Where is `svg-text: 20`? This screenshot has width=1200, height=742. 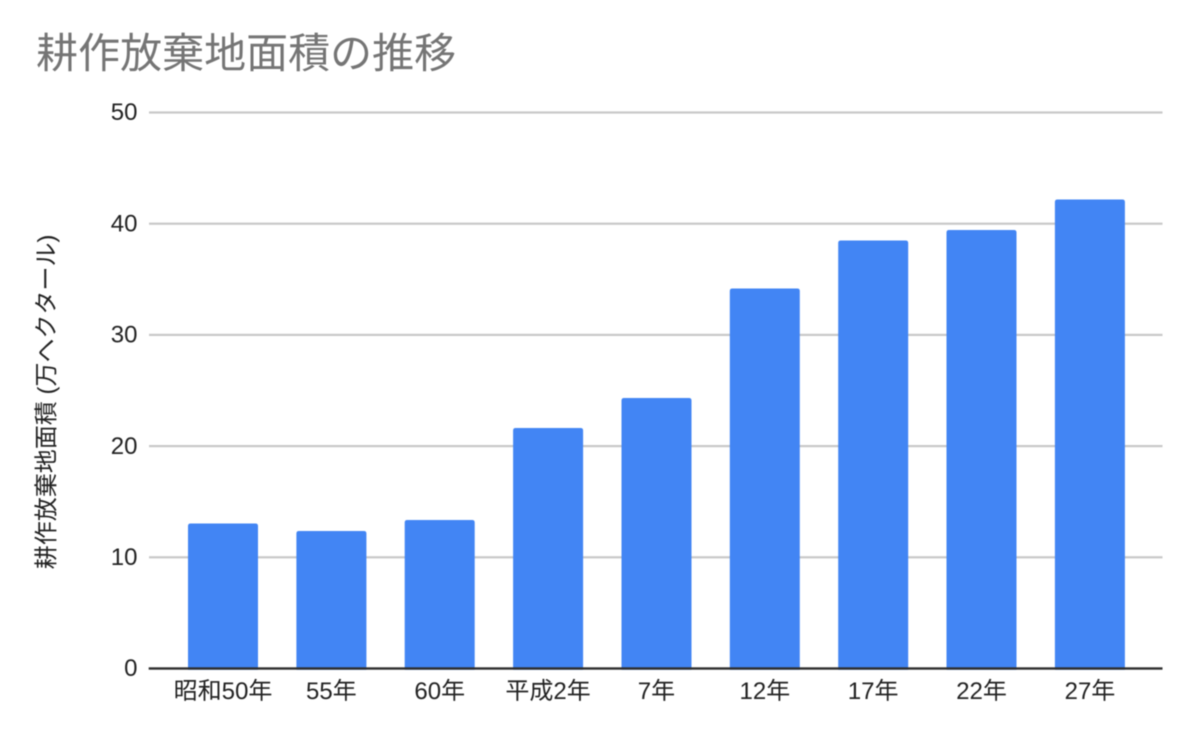 svg-text: 20 is located at coordinates (124, 446).